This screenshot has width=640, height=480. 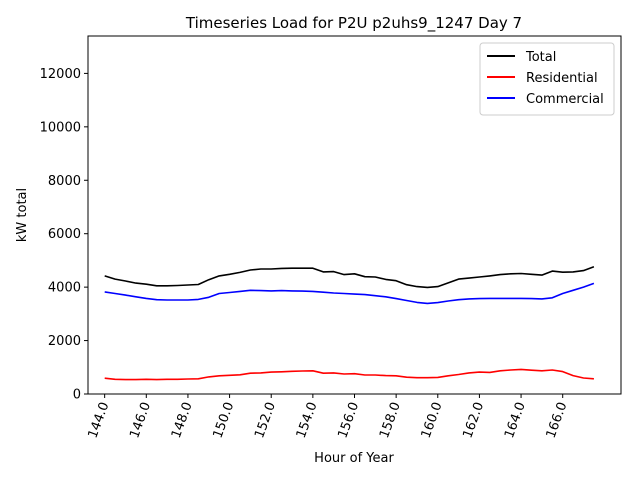 What do you see at coordinates (540, 57) in the screenshot?
I see `legend-label-total: Total` at bounding box center [540, 57].